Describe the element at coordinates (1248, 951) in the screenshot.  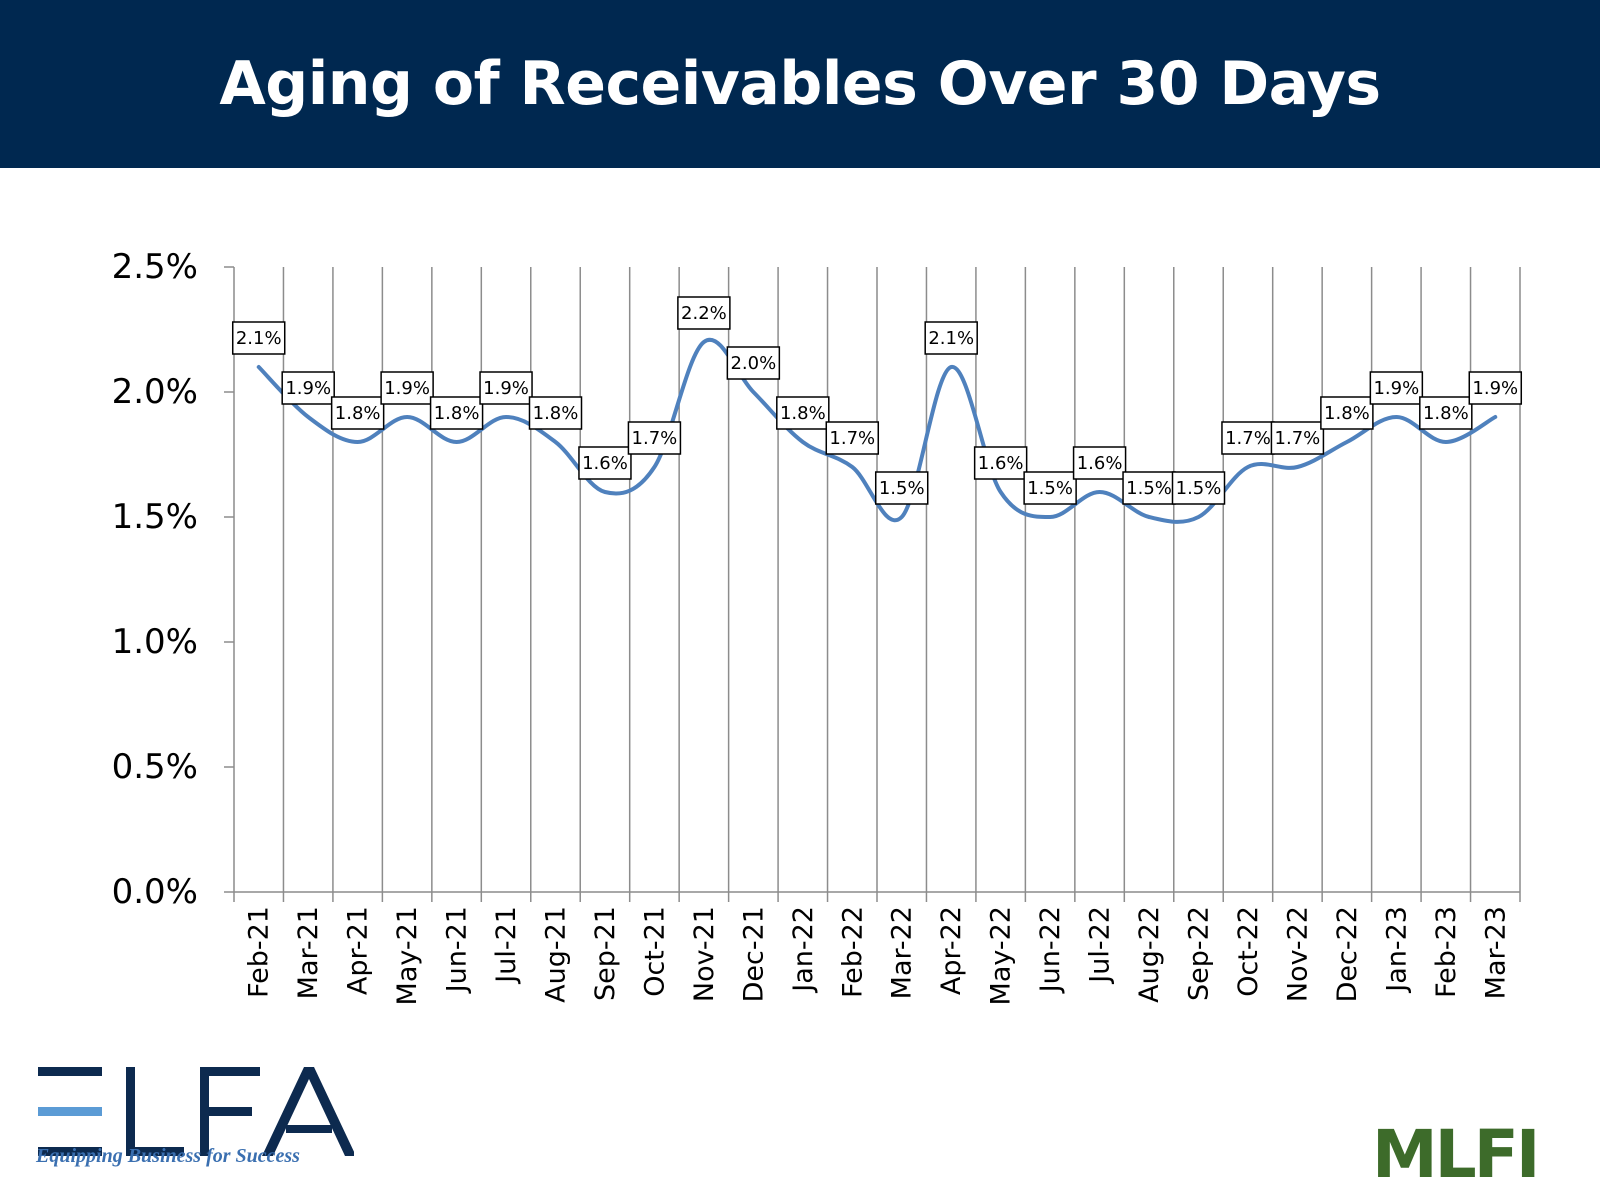
I see `x-tick-label: Oct-22` at that location.